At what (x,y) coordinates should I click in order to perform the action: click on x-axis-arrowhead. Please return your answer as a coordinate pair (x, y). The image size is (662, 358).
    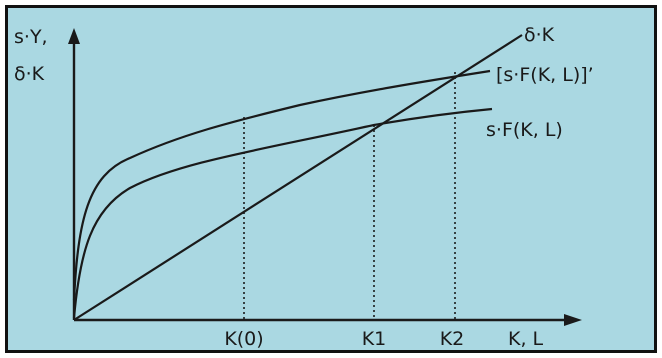
    Looking at the image, I should click on (573, 320).